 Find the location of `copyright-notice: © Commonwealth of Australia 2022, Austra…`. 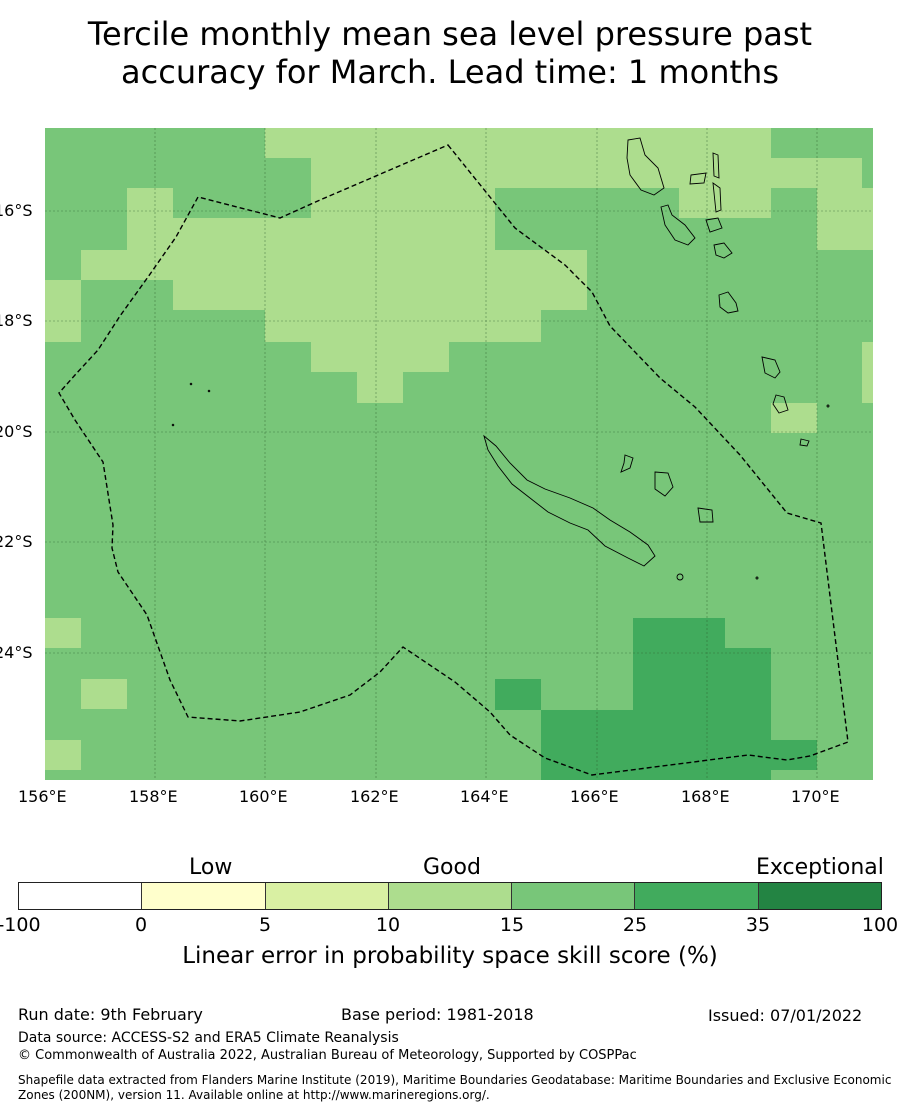

copyright-notice: © Commonwealth of Australia 2022, Austra… is located at coordinates (327, 1055).